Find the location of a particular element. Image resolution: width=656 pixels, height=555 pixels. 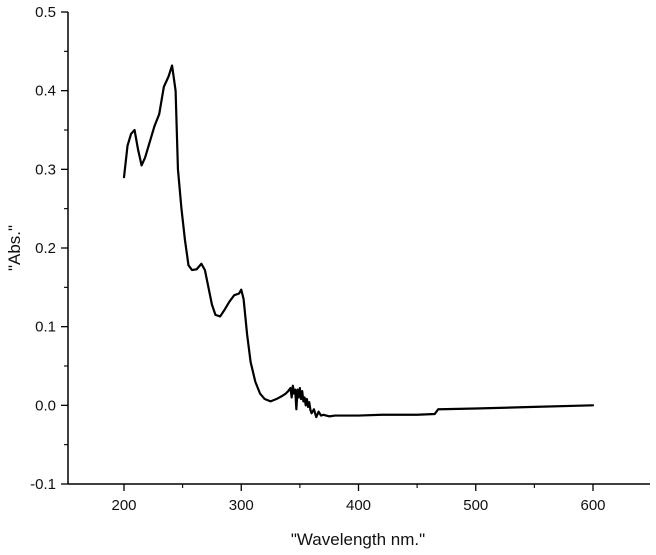

y-tick-label: 0.0 is located at coordinates (45, 405).